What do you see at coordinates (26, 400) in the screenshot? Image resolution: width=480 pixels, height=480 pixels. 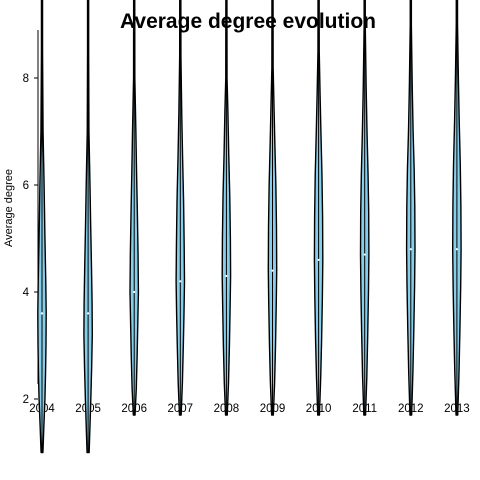 I see `y-tick-label: 2` at bounding box center [26, 400].